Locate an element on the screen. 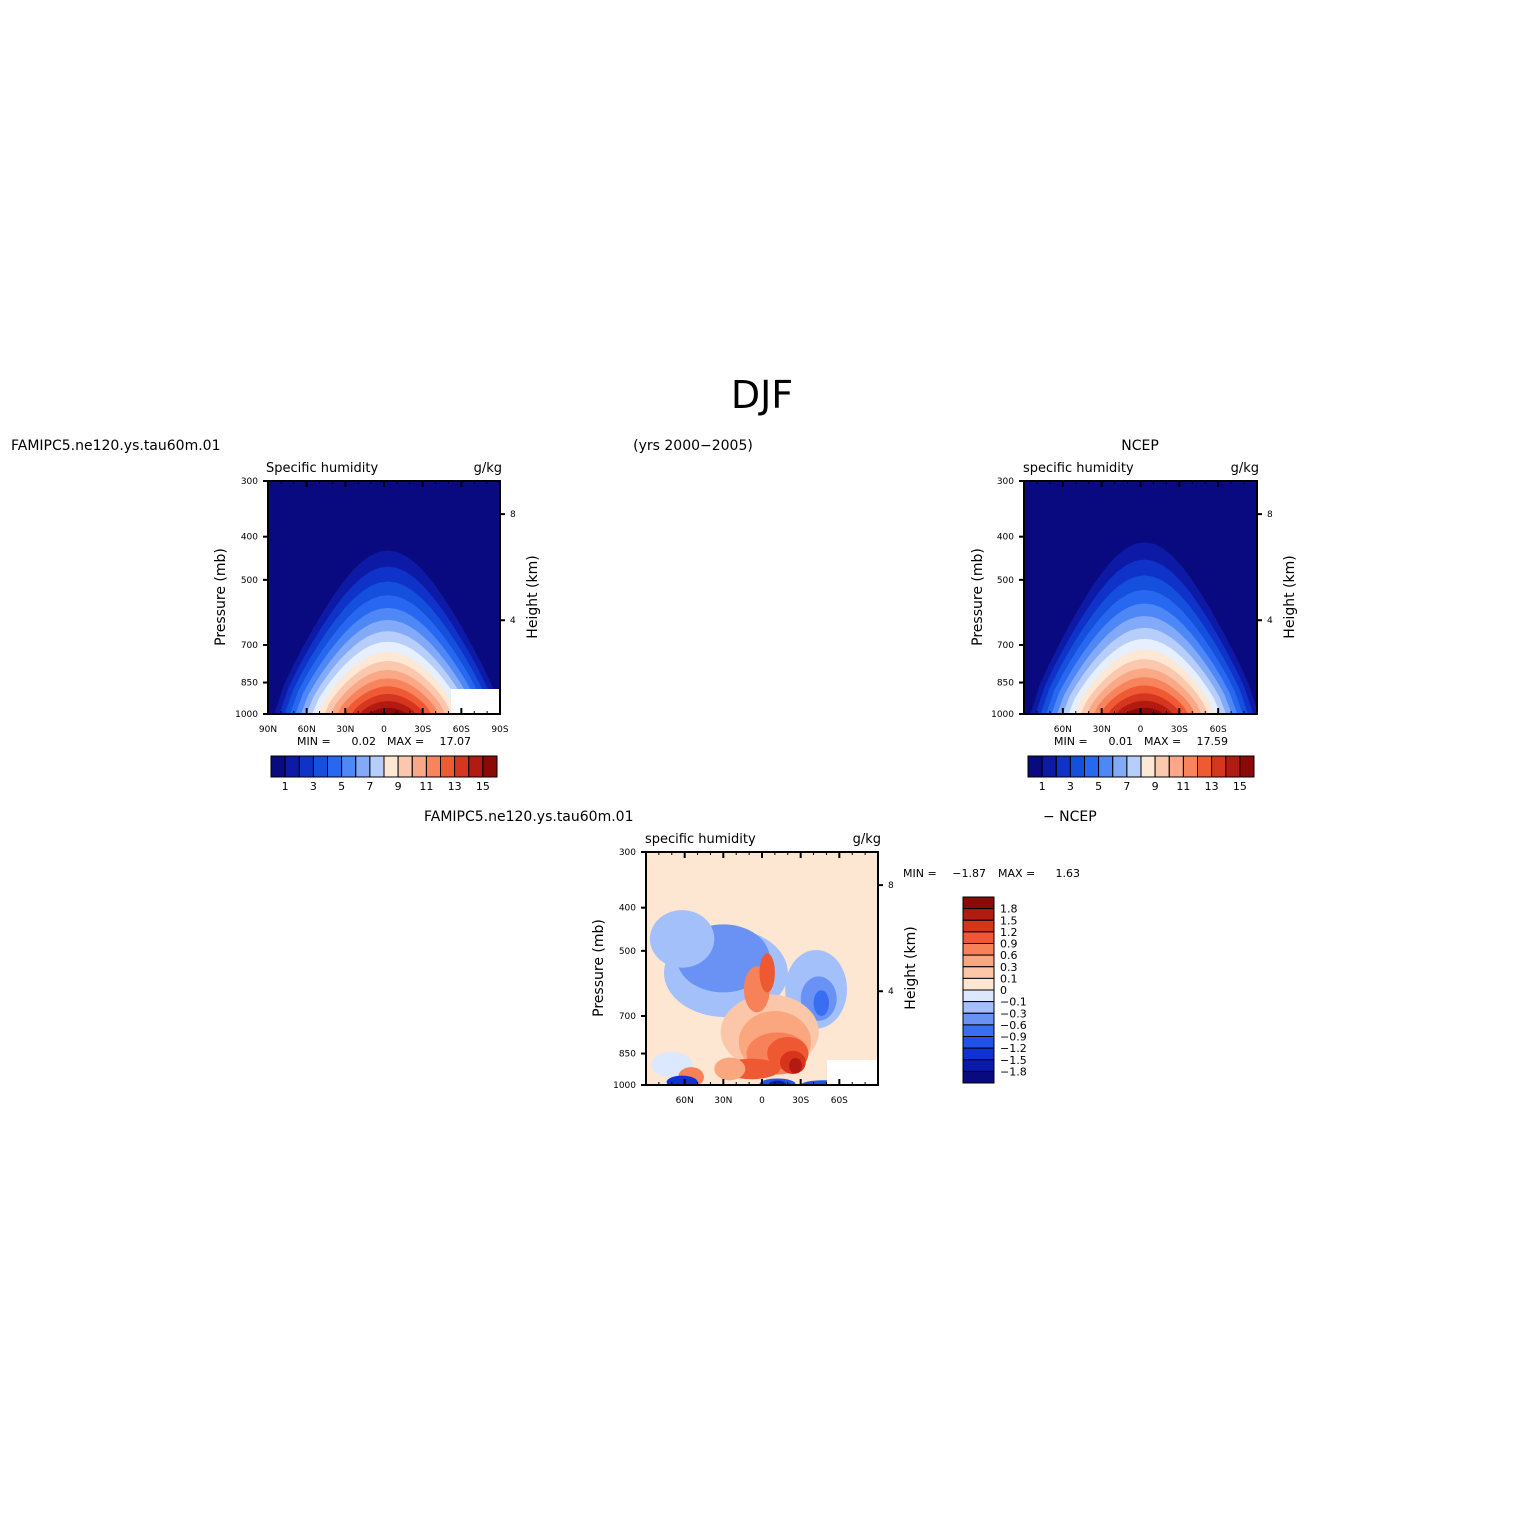 The height and width of the screenshot is (1525, 1525). colorbar-label: 0.6 is located at coordinates (1009, 955).